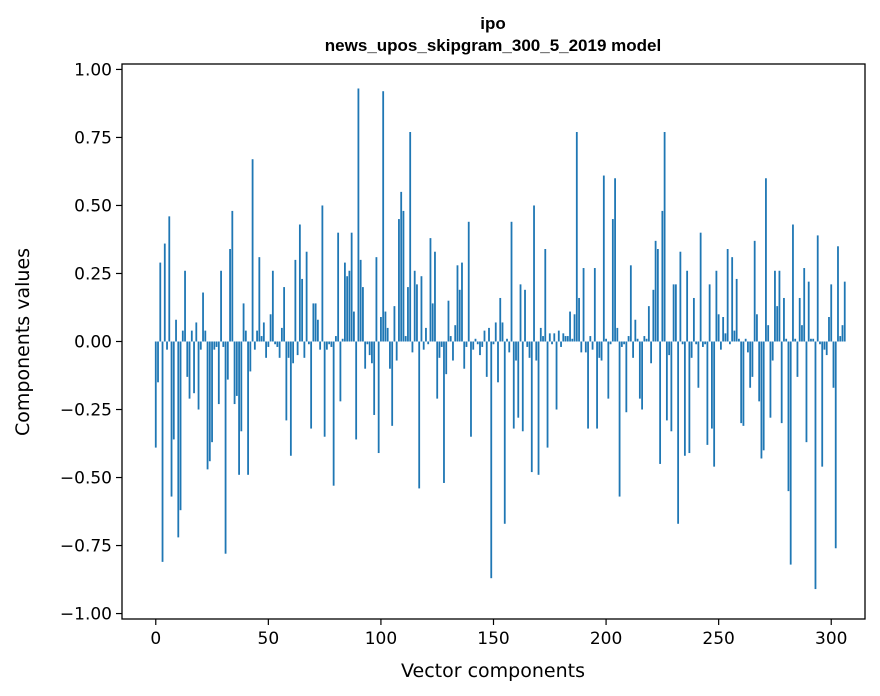 The width and height of the screenshot is (880, 696). I want to click on y-tick-label: 0.25, so click(93, 274).